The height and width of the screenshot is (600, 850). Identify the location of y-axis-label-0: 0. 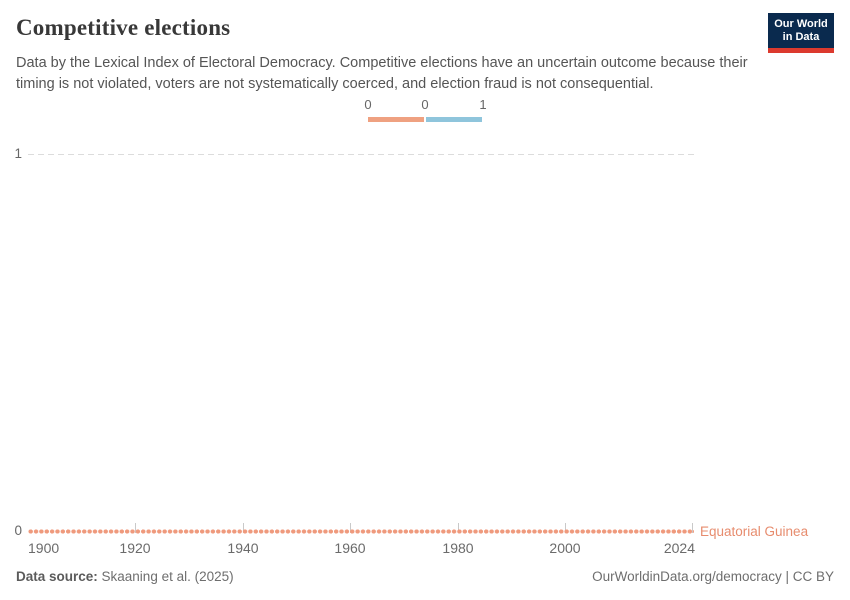
(18, 530).